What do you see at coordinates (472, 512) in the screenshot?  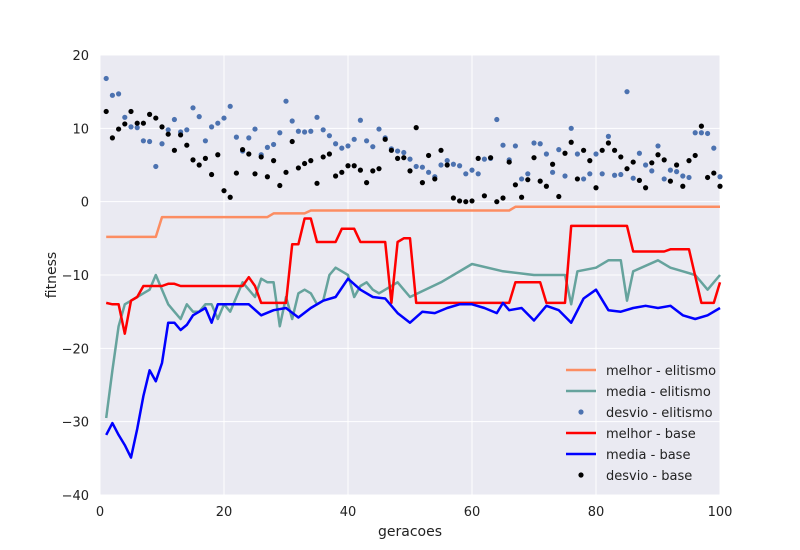 I see `x-tick-label: 60` at bounding box center [472, 512].